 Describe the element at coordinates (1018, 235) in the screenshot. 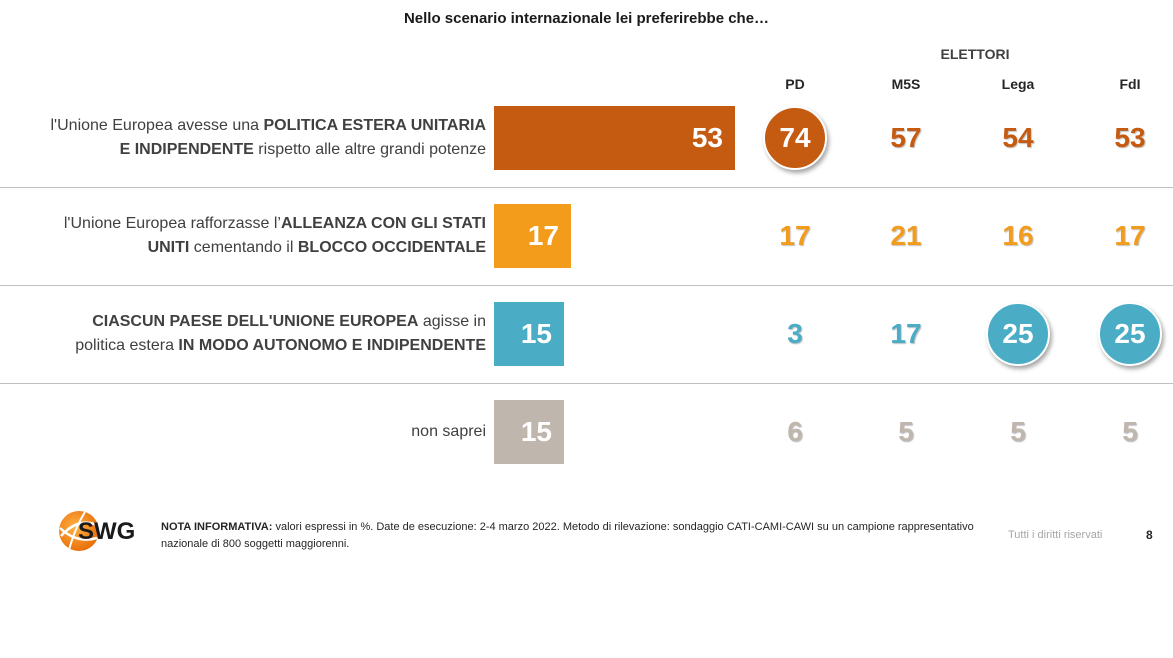

I see `value-lega: 16` at that location.